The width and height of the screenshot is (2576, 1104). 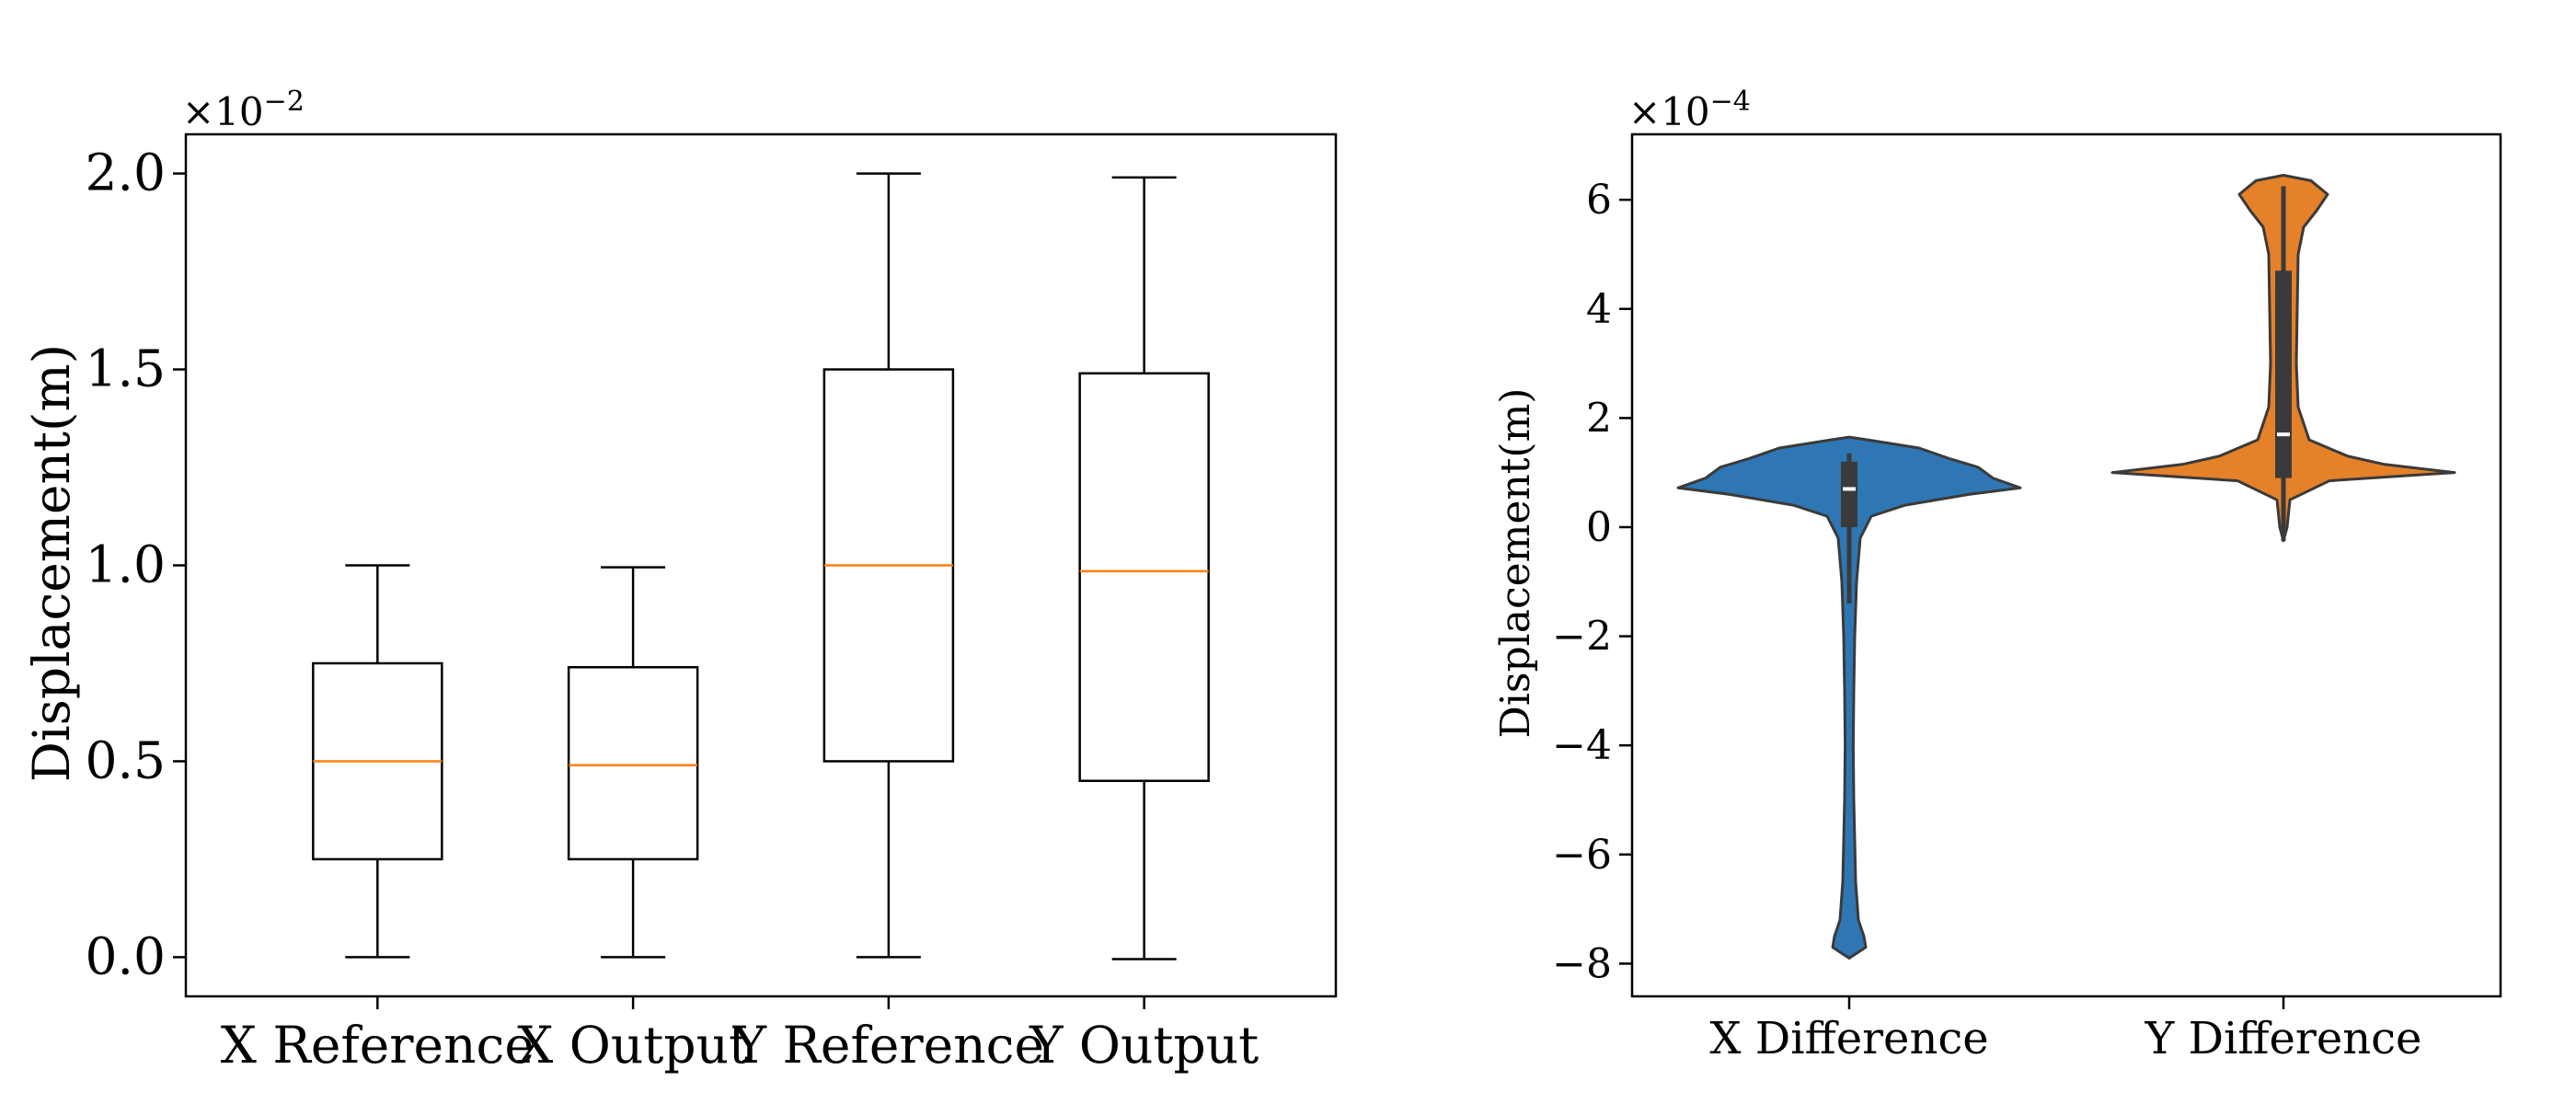 What do you see at coordinates (126, 368) in the screenshot?
I see `boxplot-y-tick-label: 1.5` at bounding box center [126, 368].